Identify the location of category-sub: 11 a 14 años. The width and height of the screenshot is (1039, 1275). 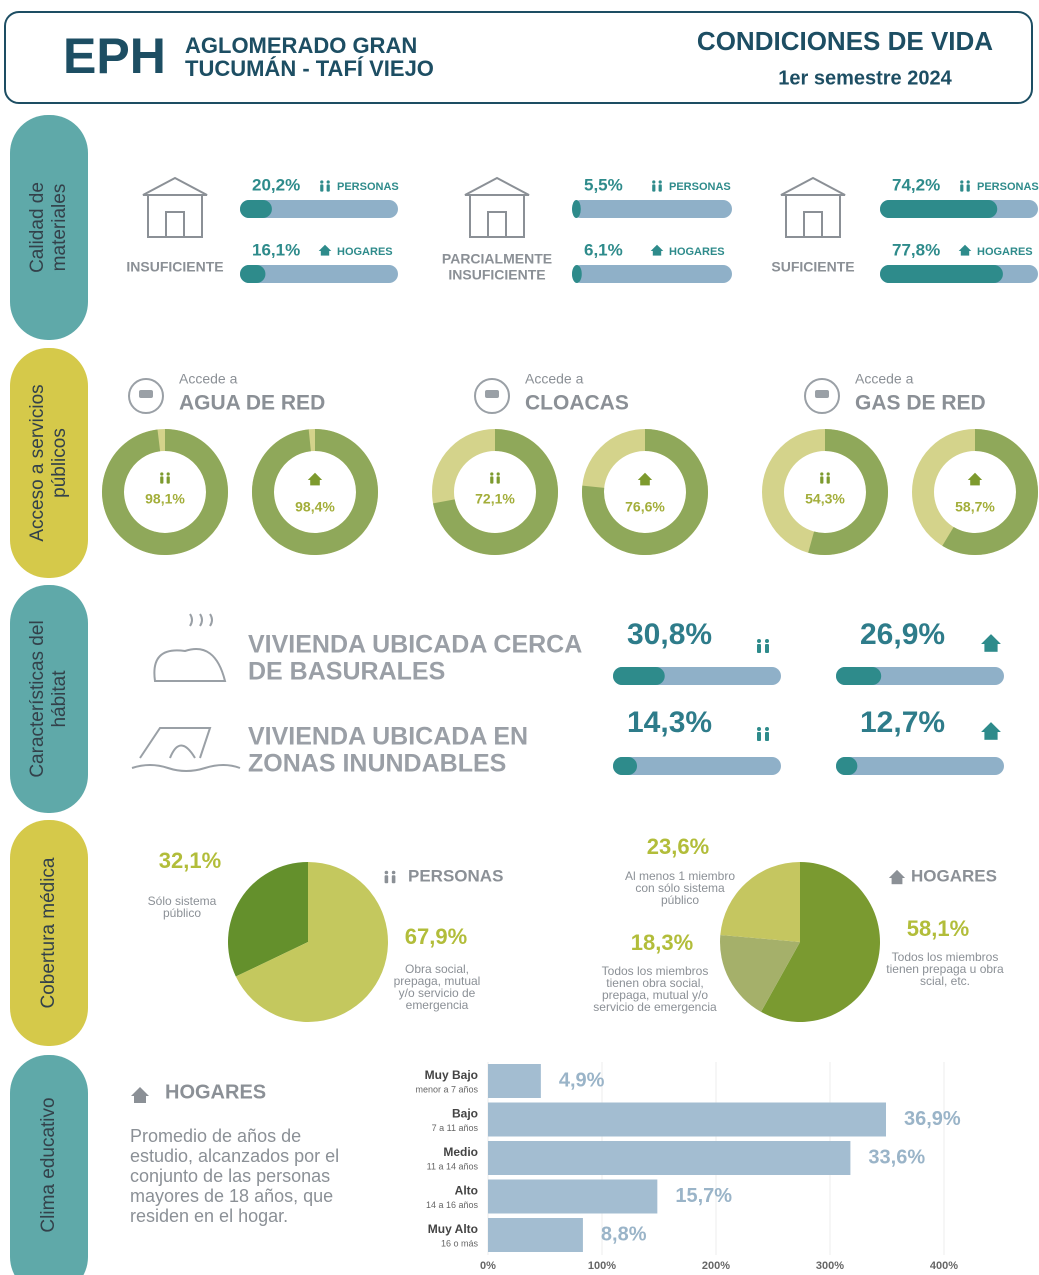
(453, 1166).